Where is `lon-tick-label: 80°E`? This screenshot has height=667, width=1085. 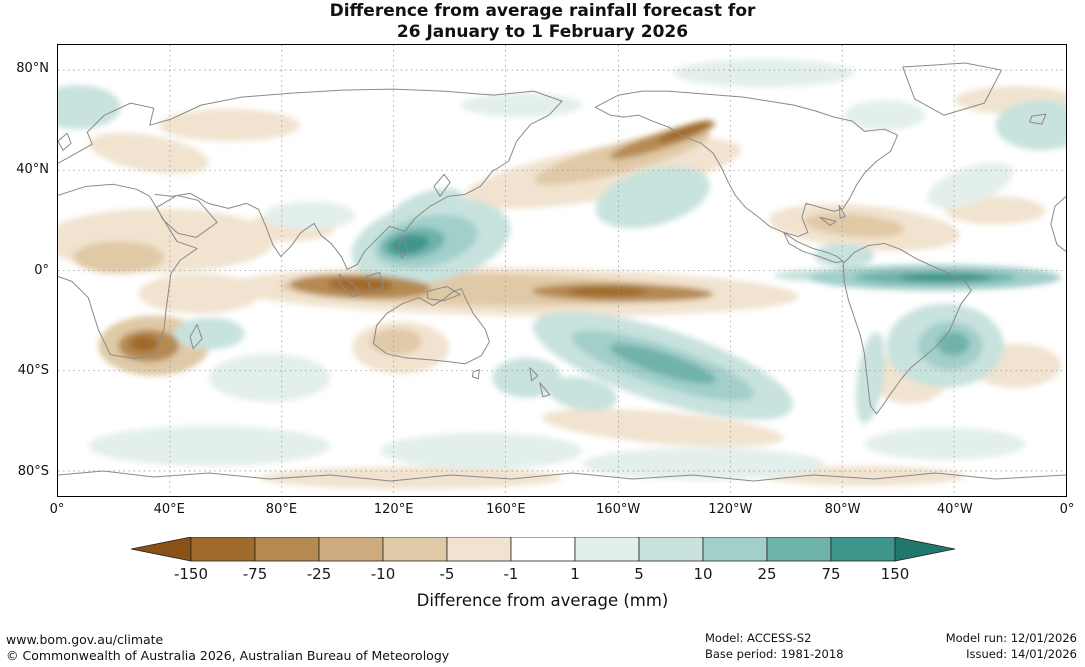 lon-tick-label: 80°E is located at coordinates (281, 509).